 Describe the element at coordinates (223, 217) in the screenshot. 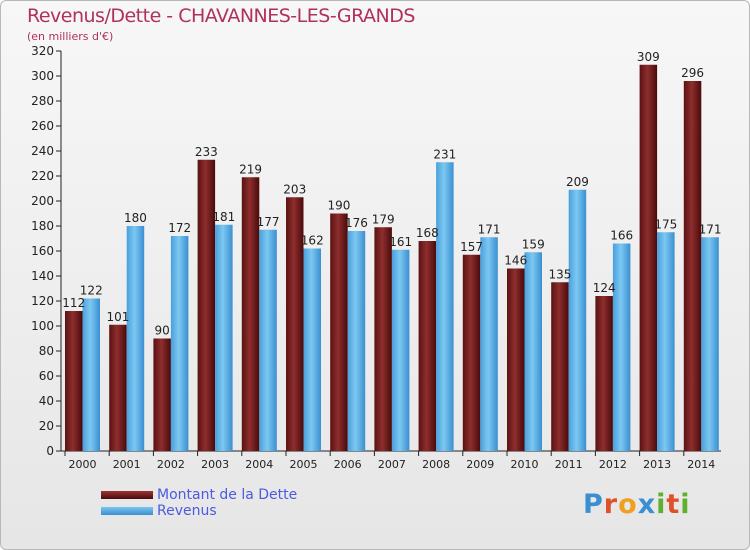

I see `data-label-revenue: 181` at that location.